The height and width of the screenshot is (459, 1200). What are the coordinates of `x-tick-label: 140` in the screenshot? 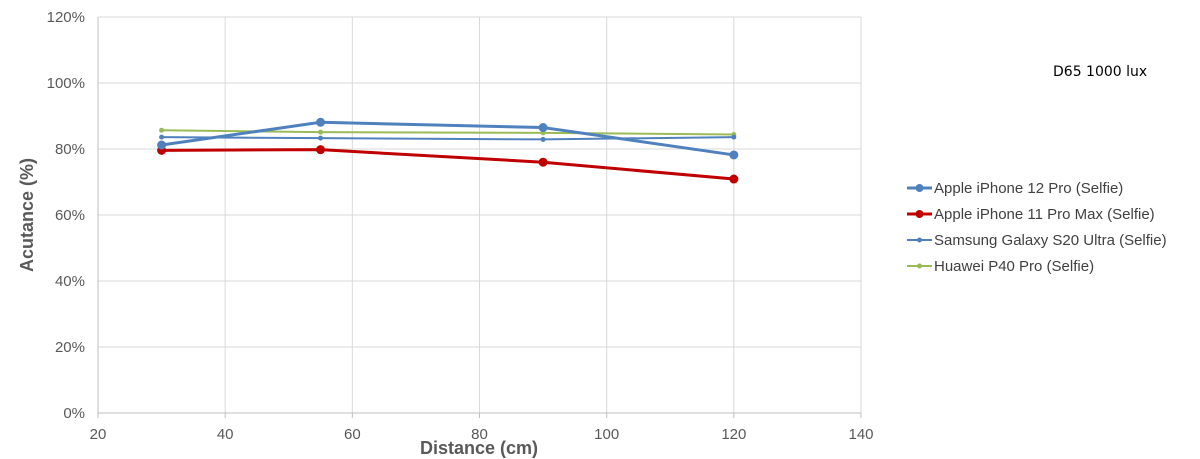 It's located at (860, 434).